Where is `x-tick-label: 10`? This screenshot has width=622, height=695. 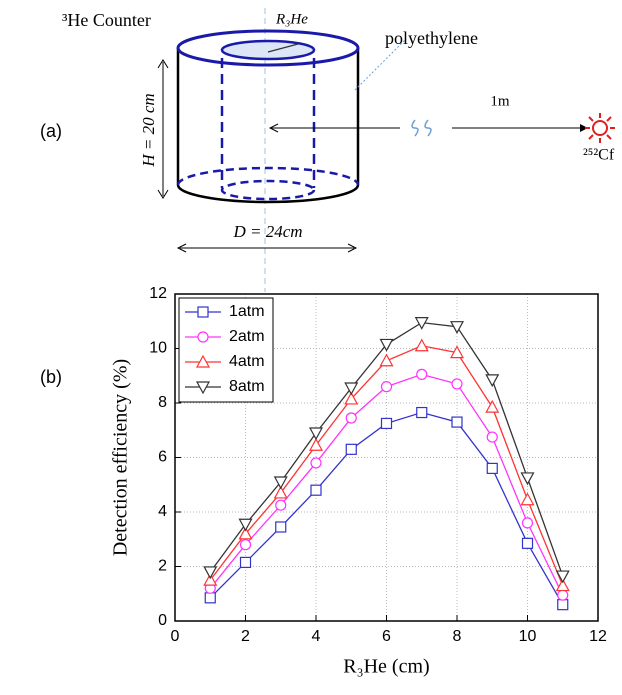 x-tick-label: 10 is located at coordinates (528, 636).